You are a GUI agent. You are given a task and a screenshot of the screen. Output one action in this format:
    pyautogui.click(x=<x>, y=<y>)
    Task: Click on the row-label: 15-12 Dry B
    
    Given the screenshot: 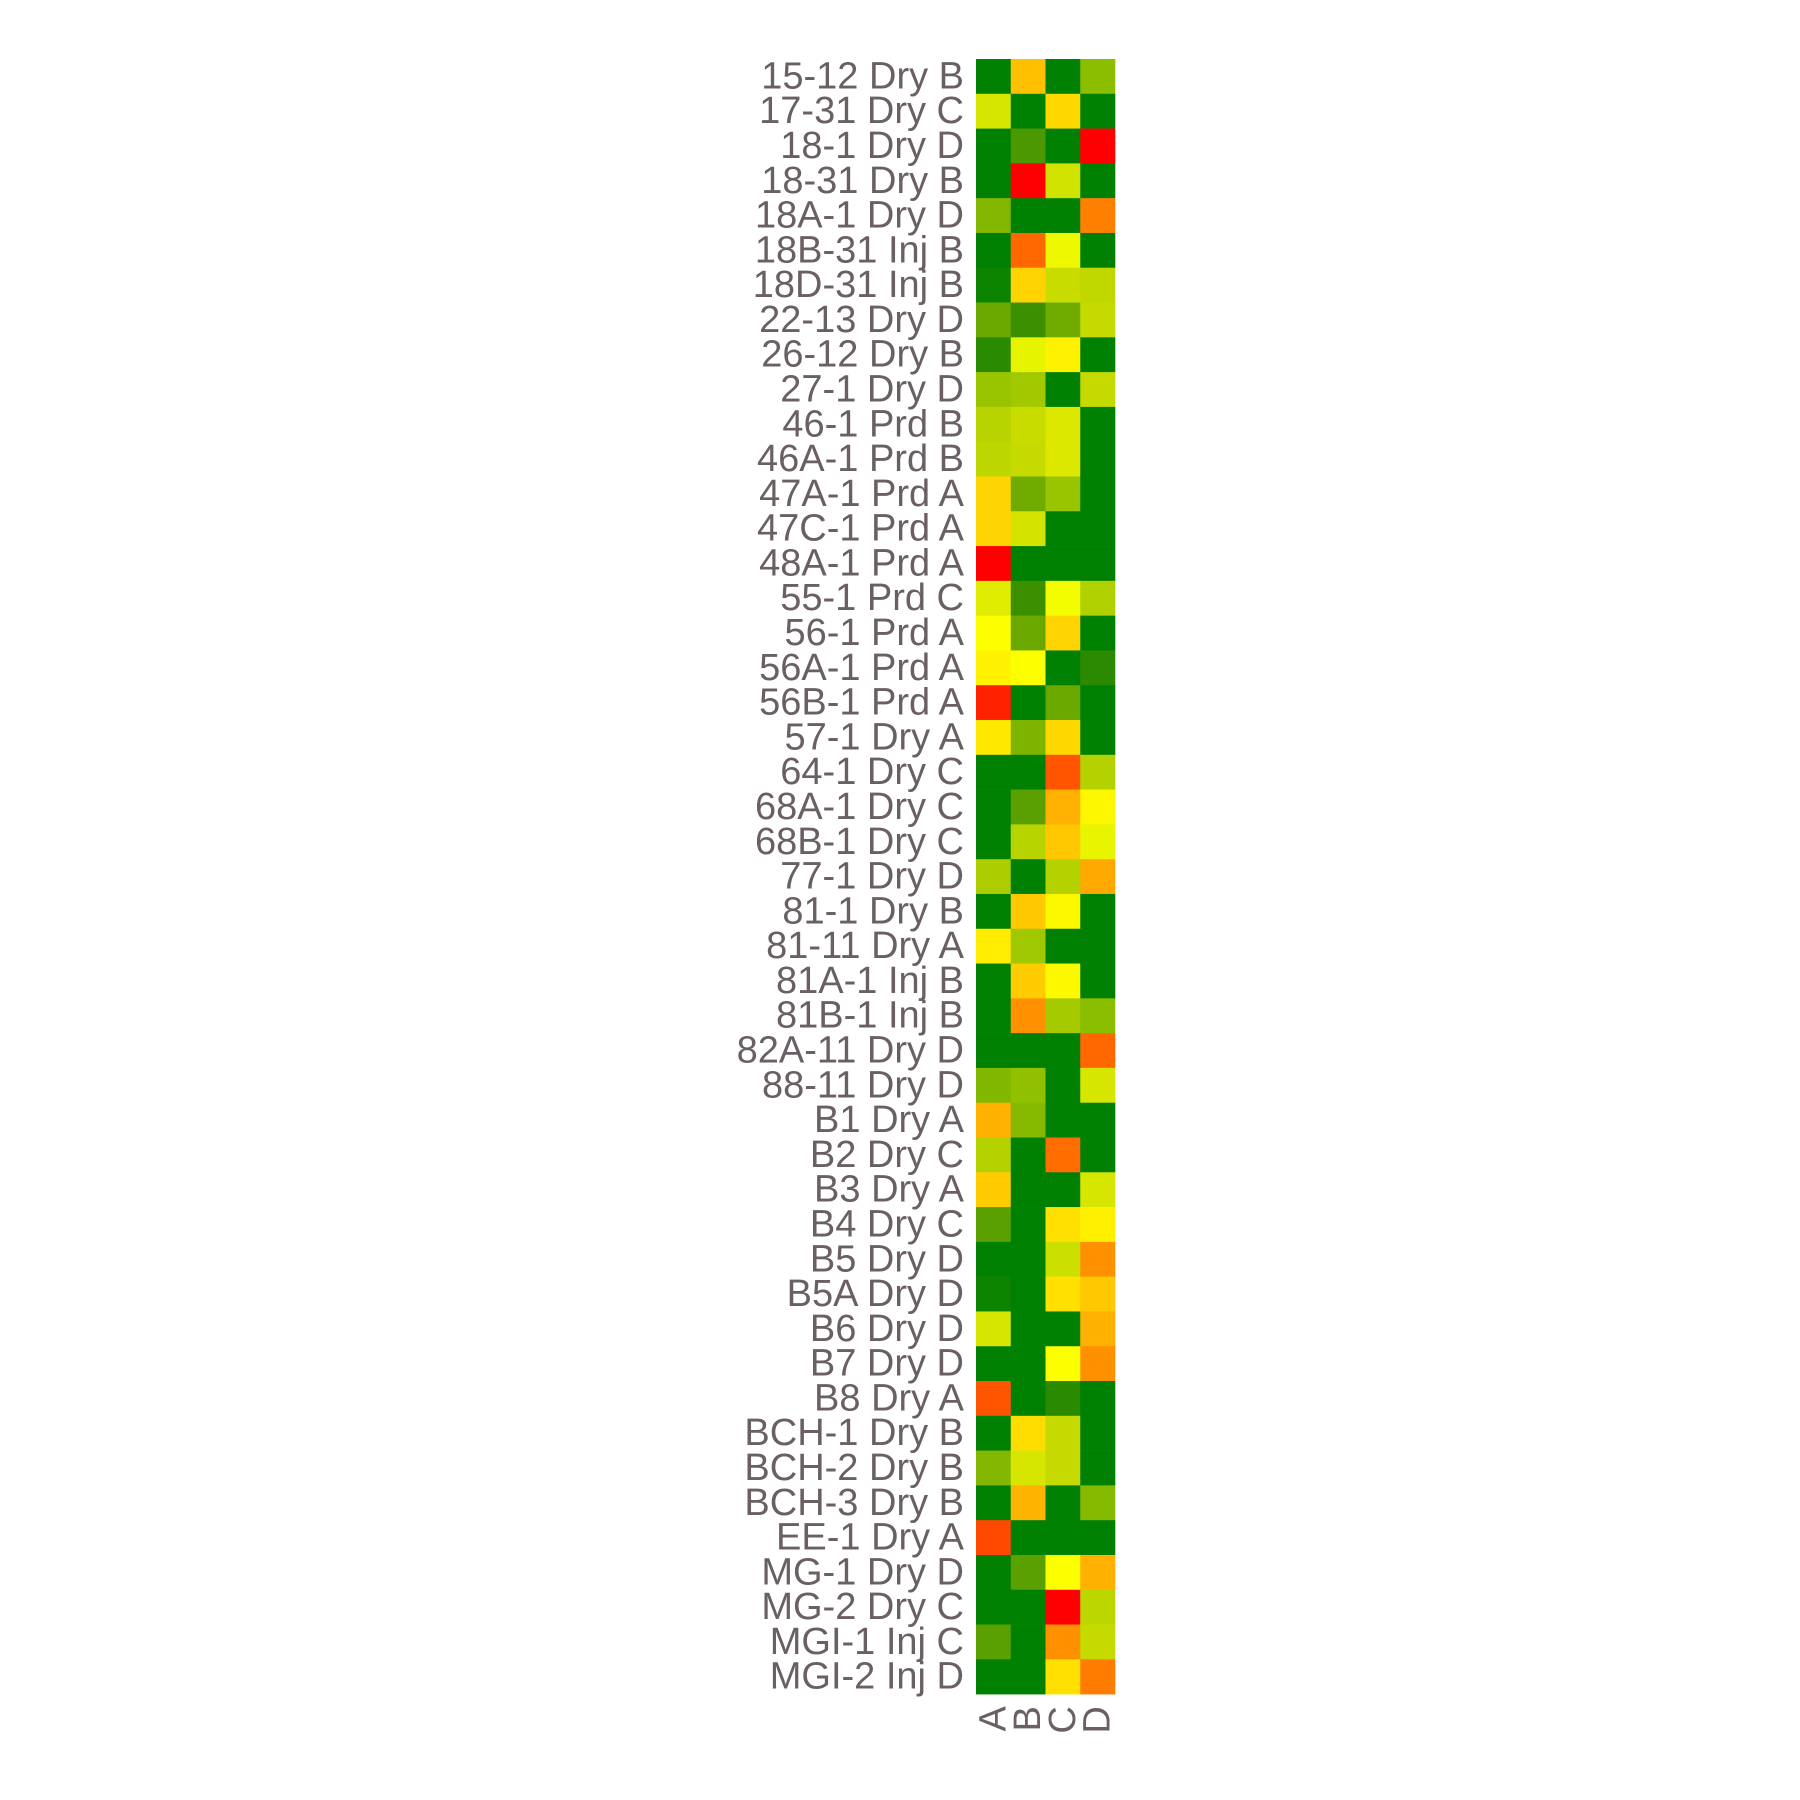 What is the action you would take?
    pyautogui.click(x=862, y=76)
    